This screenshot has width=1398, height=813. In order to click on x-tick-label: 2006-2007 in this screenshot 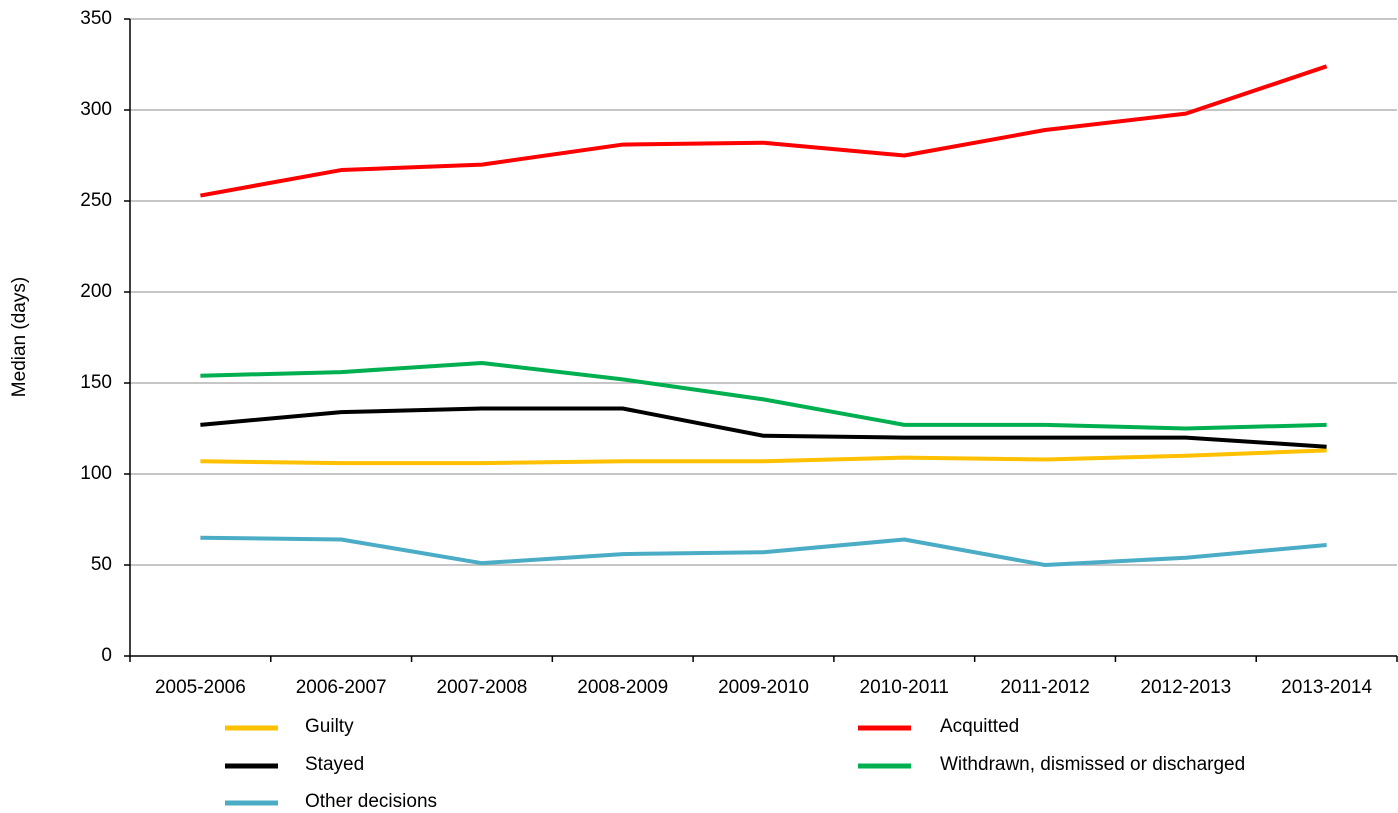, I will do `click(341, 687)`.